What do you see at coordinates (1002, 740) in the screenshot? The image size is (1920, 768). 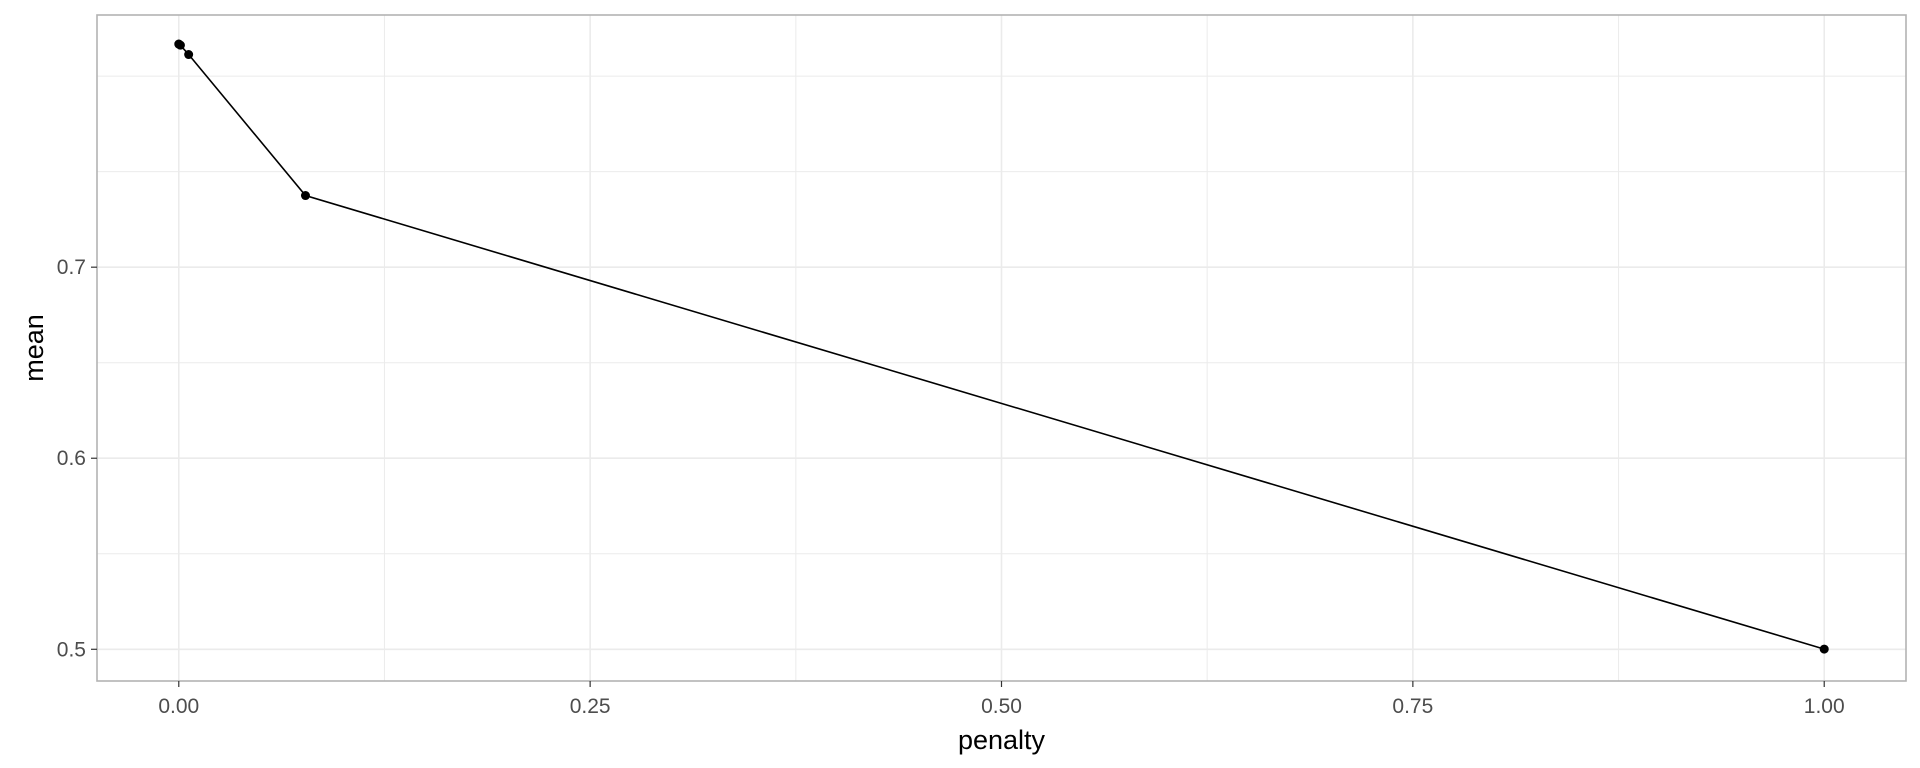 I see `x-axis-title: penalty` at bounding box center [1002, 740].